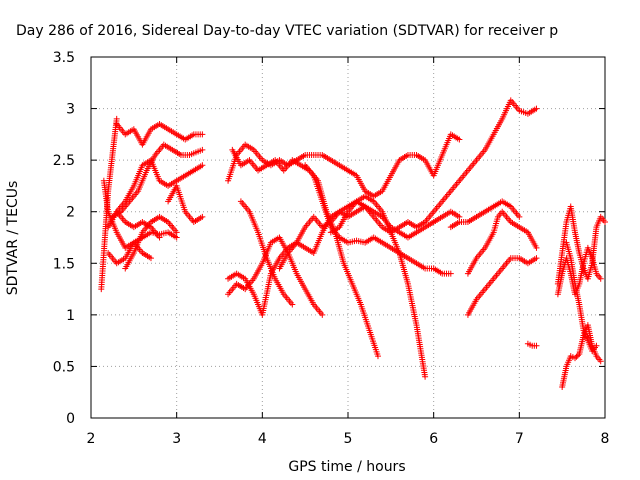 The image size is (640, 480). Describe the element at coordinates (64, 367) in the screenshot. I see `y-tick-label: 0.5` at that location.